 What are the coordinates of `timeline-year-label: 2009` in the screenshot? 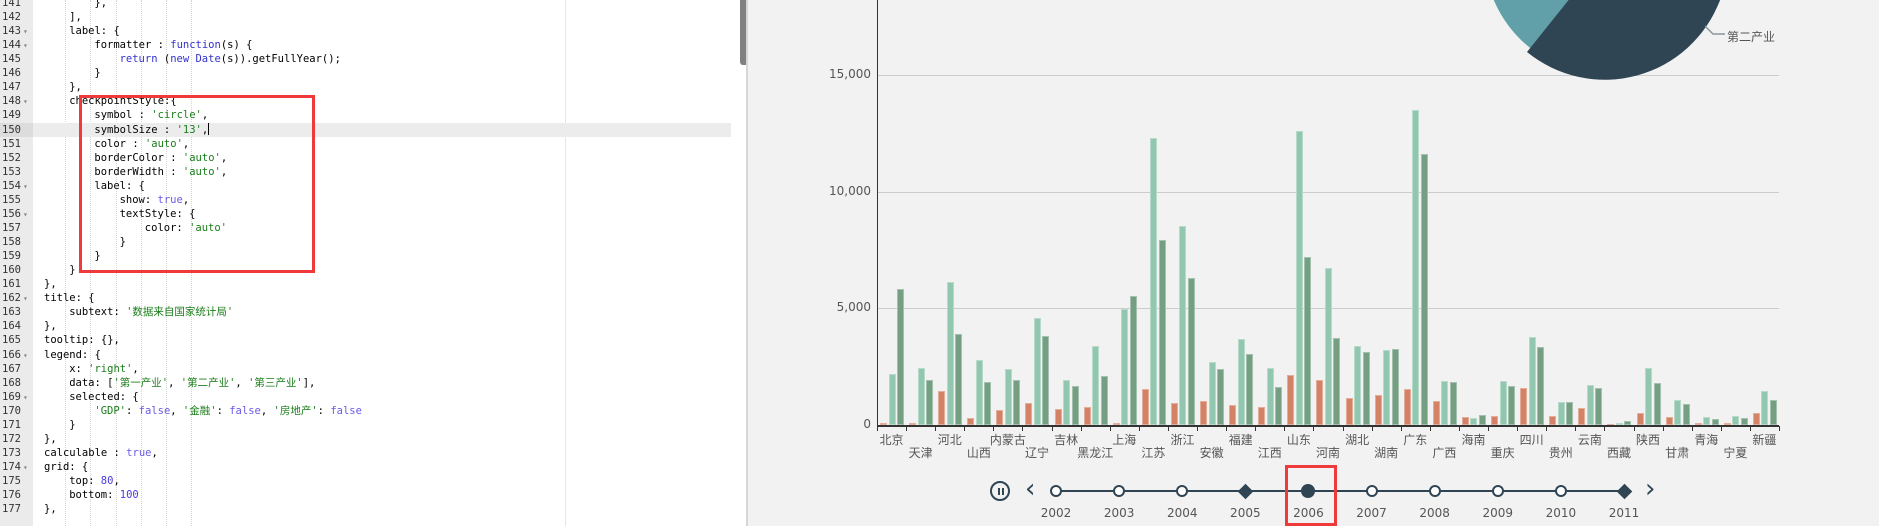 It's located at (1498, 513).